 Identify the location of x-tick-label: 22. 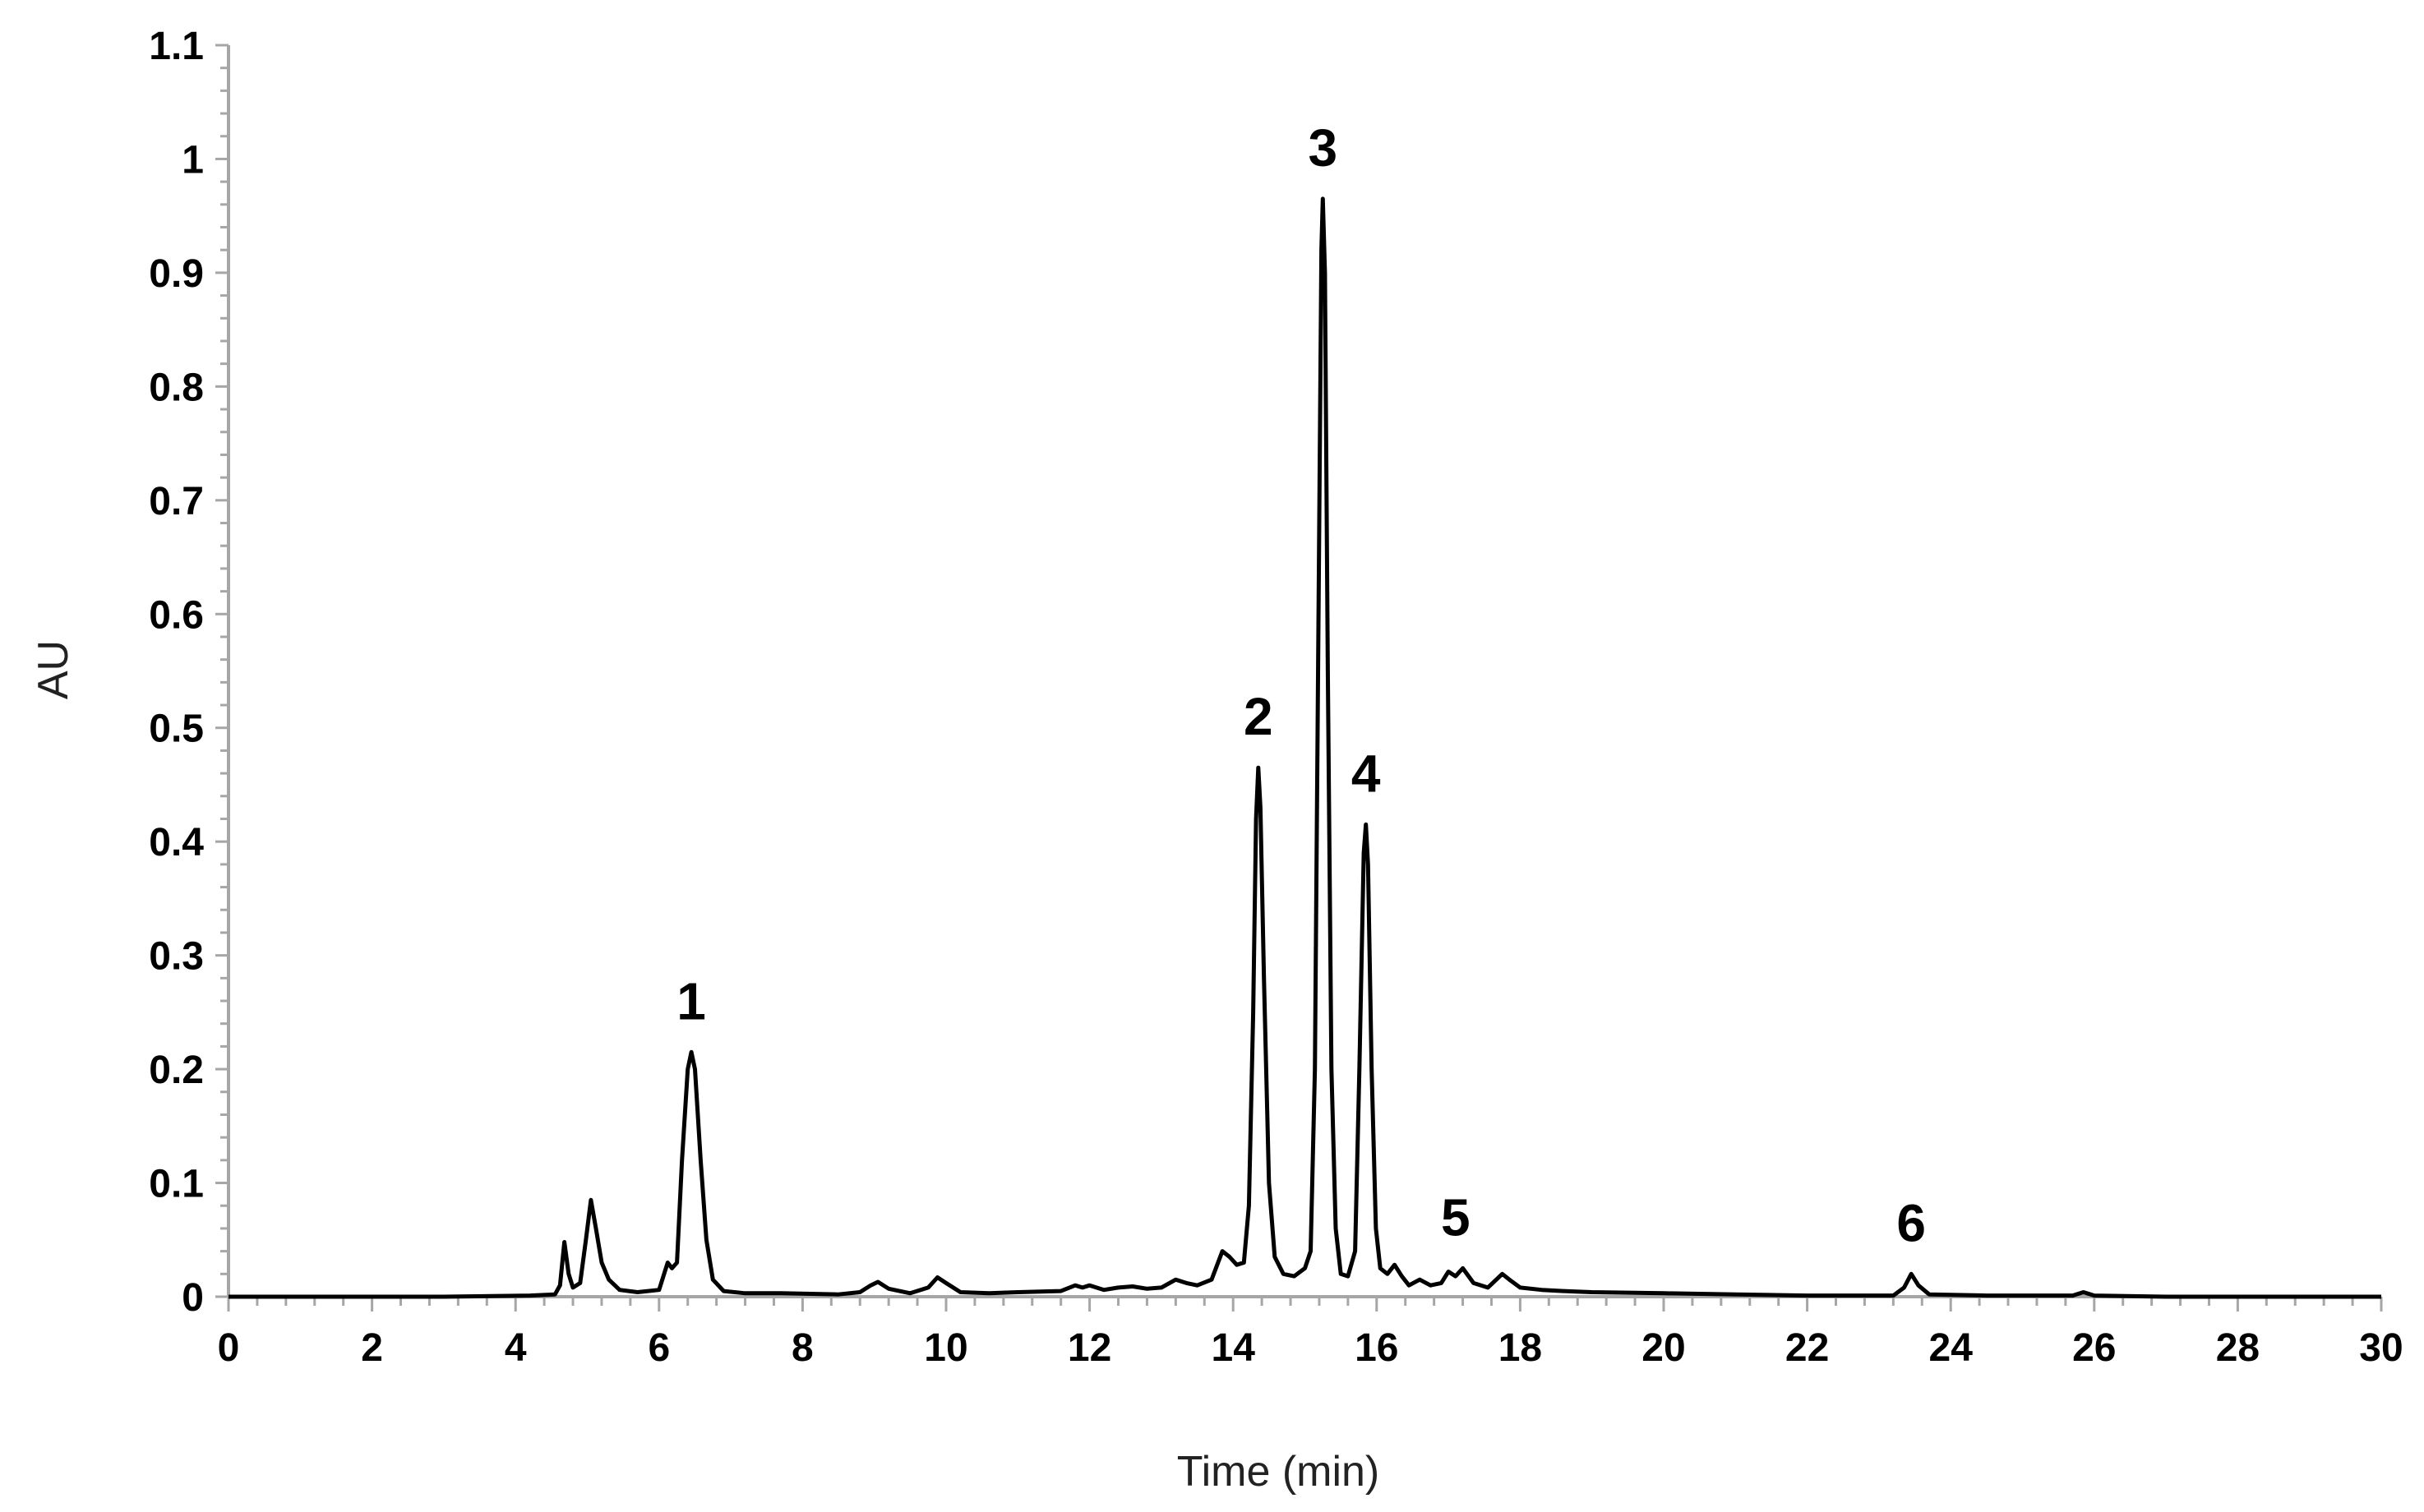
(1807, 1348).